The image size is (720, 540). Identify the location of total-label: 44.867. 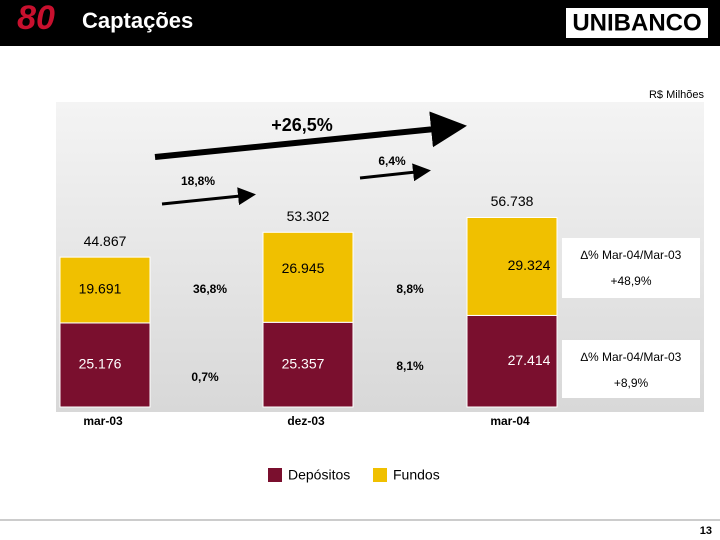
(105, 241).